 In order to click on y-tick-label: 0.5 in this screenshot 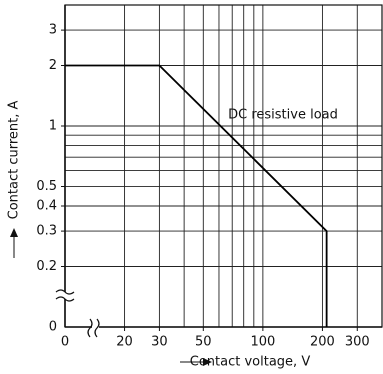, I will do `click(46, 186)`.